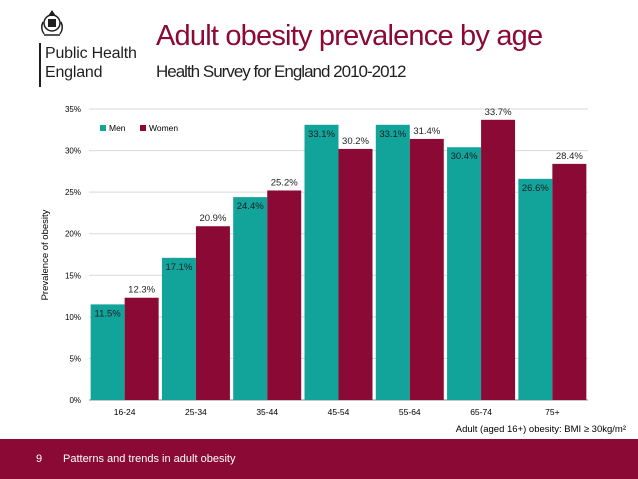  I want to click on slide-title: Adult obesity prevalence by age, so click(349, 36).